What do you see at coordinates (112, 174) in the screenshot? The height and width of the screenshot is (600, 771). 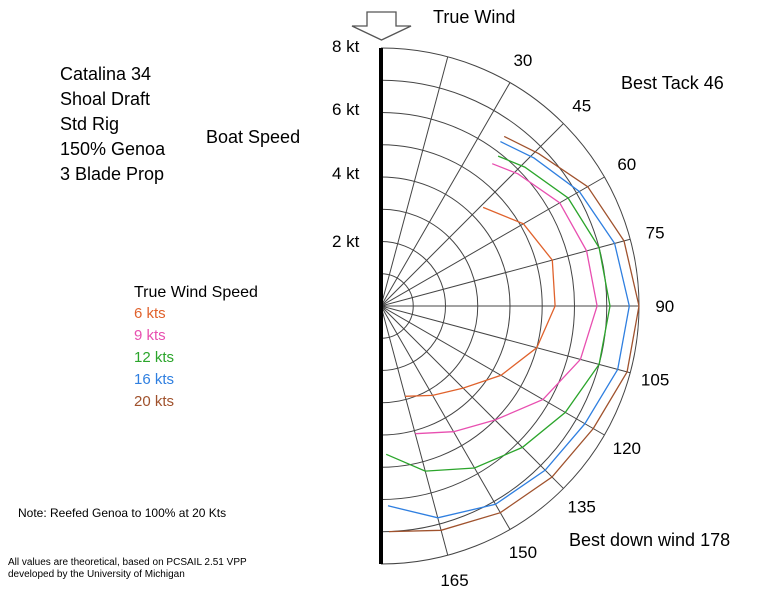 I see `boat-prop: 3 Blade Prop` at bounding box center [112, 174].